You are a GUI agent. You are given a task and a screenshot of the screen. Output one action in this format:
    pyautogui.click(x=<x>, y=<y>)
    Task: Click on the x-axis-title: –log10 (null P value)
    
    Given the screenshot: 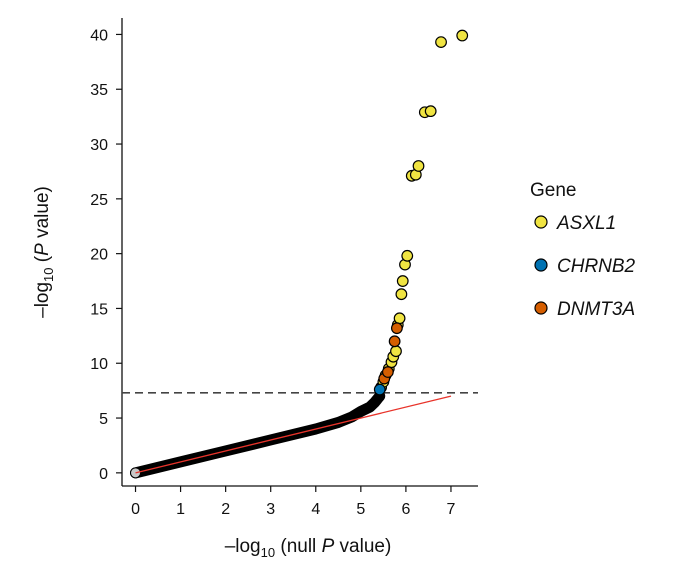 What is the action you would take?
    pyautogui.click(x=308, y=548)
    